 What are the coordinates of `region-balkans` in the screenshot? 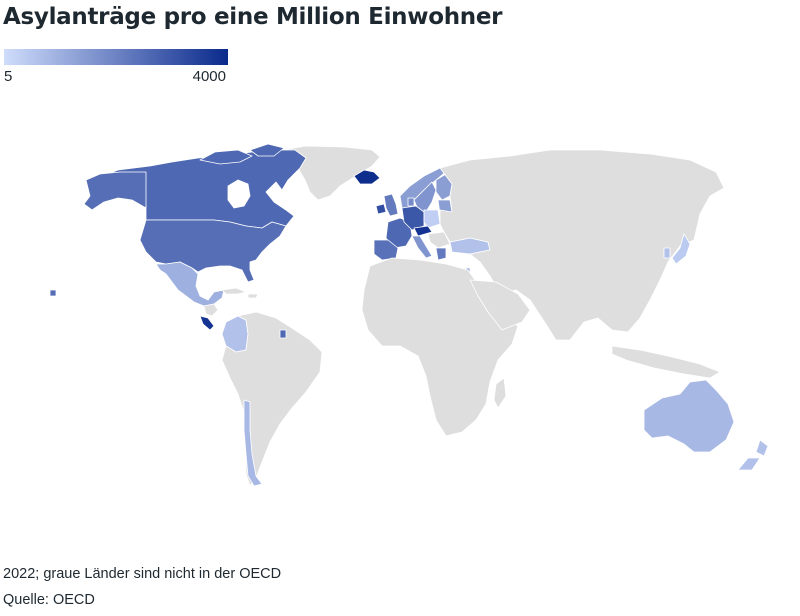 It's located at (439, 240).